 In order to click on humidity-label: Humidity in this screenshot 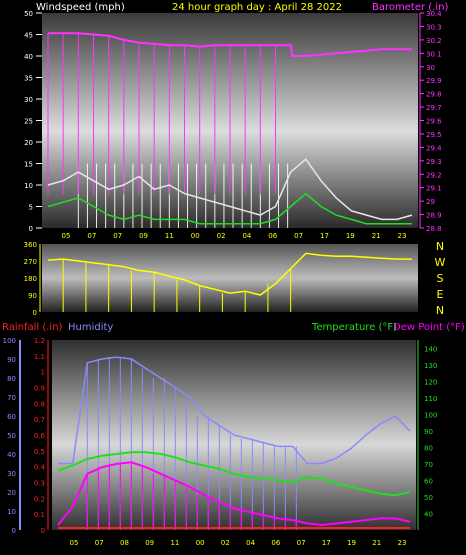, I will do `click(90, 327)`.